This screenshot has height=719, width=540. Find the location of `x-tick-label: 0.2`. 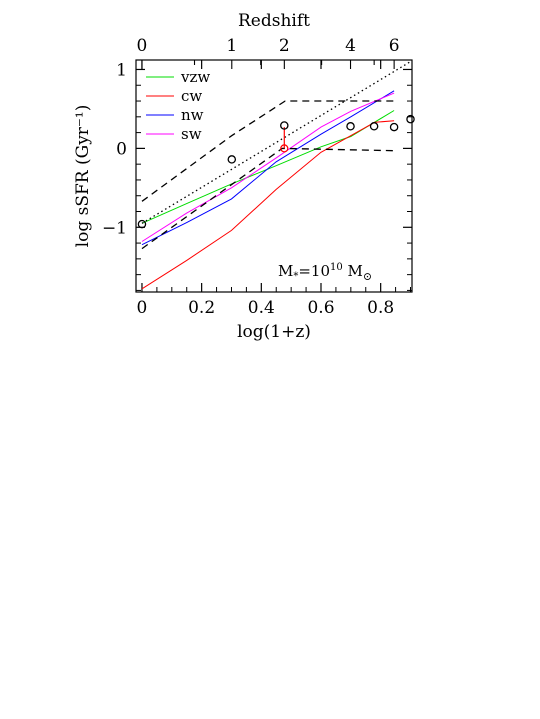

x-tick-label: 0.2 is located at coordinates (201, 308).